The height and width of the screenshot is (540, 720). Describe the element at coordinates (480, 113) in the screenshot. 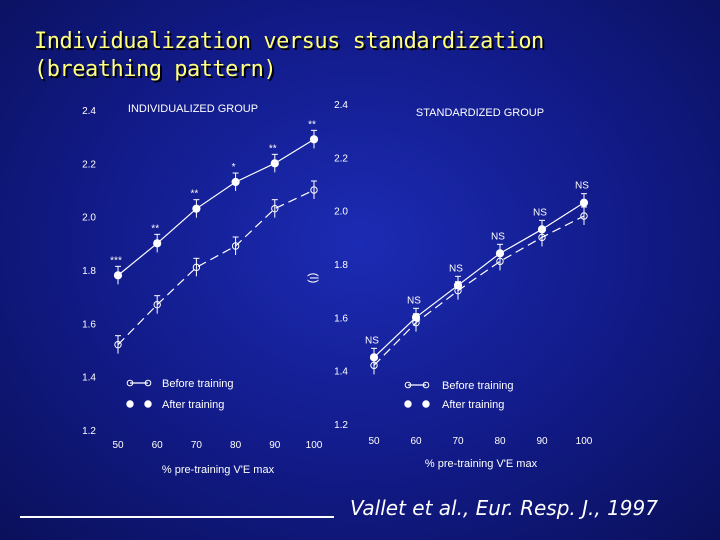

I see `chart-title: STANDARDIZED GROUP` at that location.